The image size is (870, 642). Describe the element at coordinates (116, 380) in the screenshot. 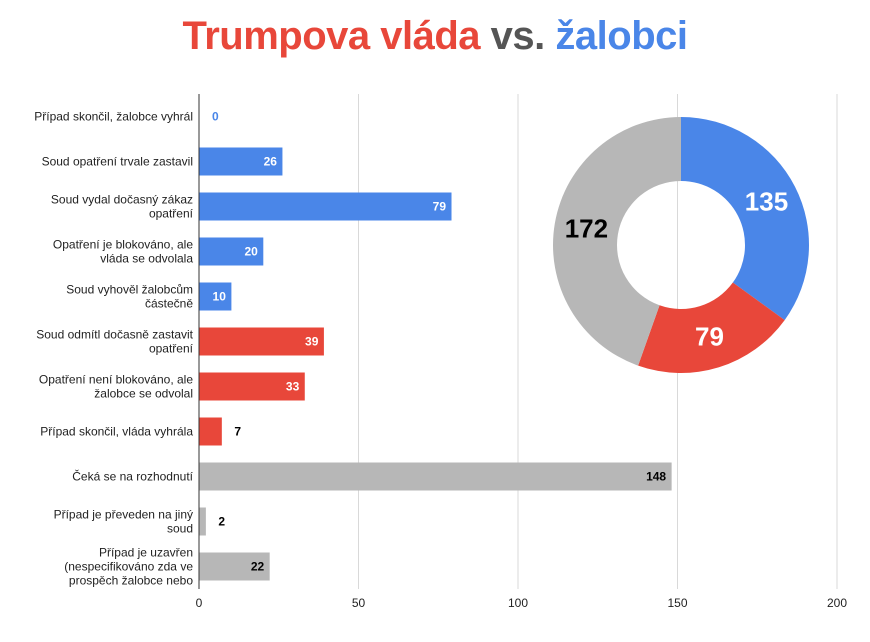

I see `category-label-line: Opatření není blokováno, ale` at that location.